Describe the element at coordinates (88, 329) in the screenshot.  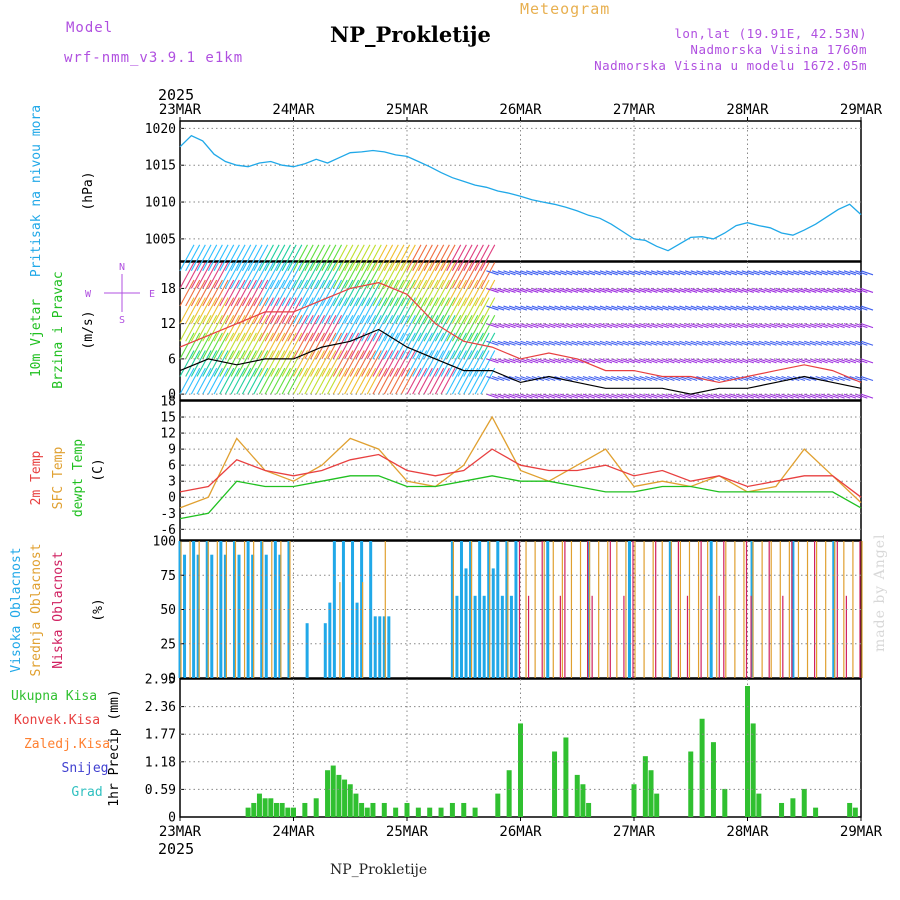
I see `wind-unit-label: (m/s)` at that location.